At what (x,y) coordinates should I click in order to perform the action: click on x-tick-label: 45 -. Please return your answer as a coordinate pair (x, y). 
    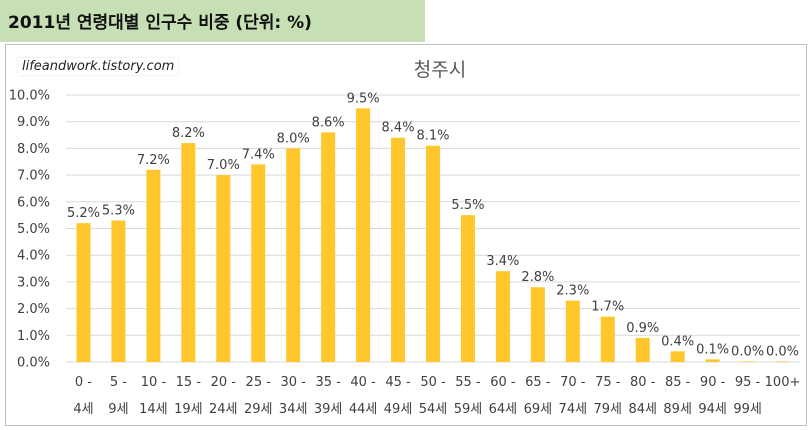
    Looking at the image, I should click on (398, 382).